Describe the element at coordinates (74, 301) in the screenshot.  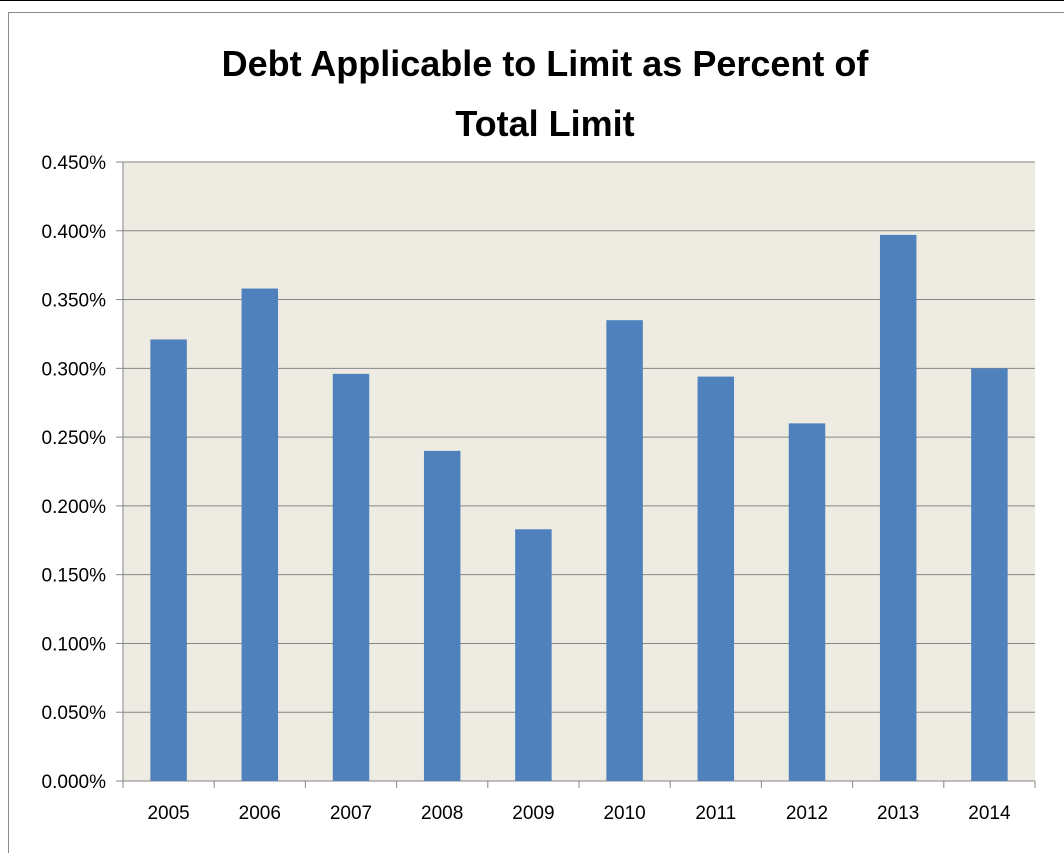
I see `y-tick-label: 0.350%` at that location.